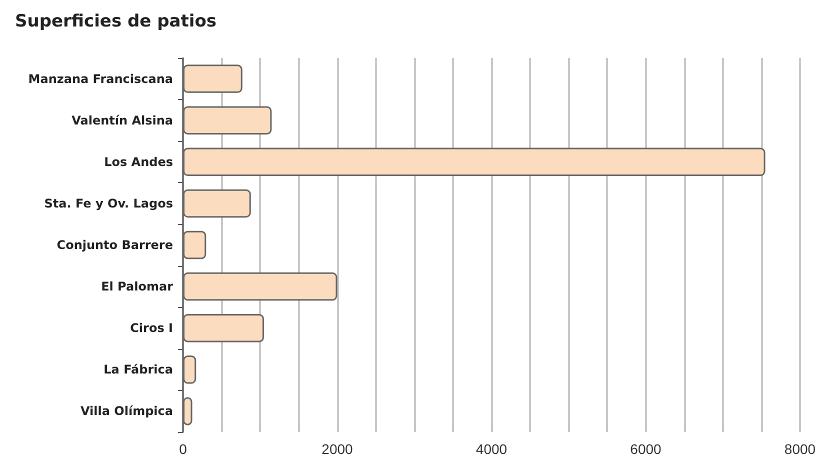 This screenshot has height=472, width=823. Describe the element at coordinates (183, 449) in the screenshot. I see `x-tick-label: 0` at that location.